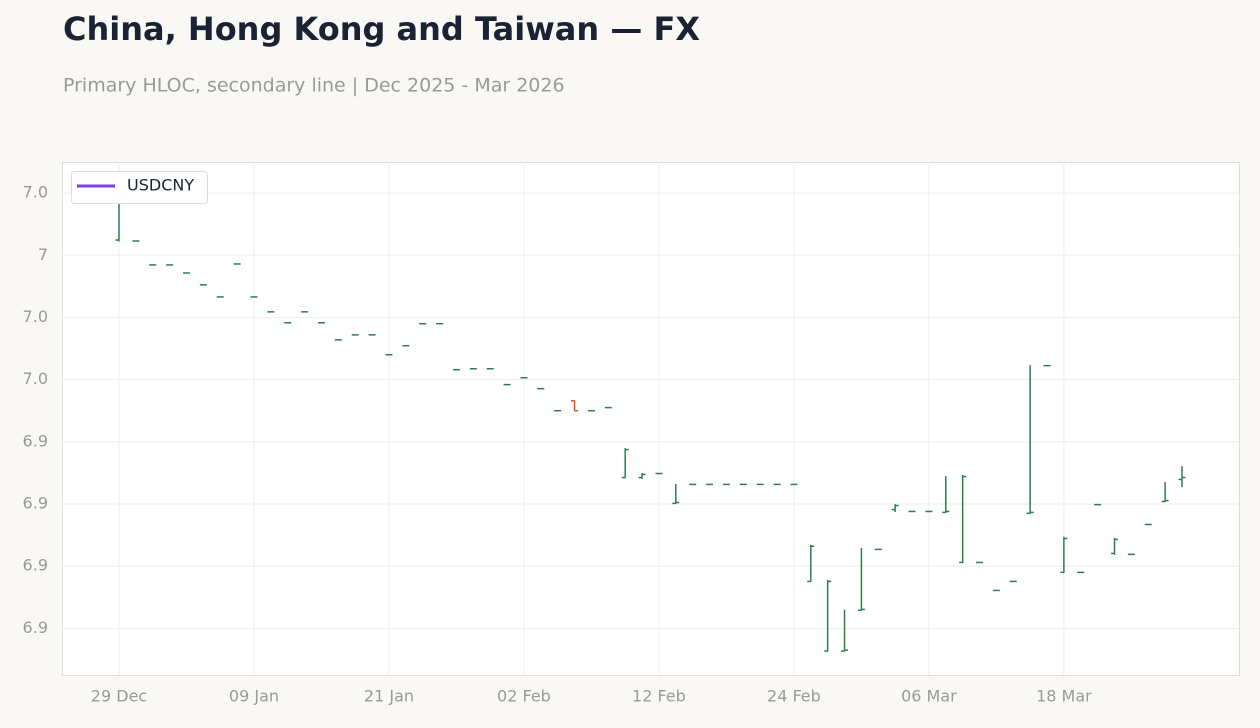 The image size is (1260, 728). Describe the element at coordinates (389, 696) in the screenshot. I see `x-tick-label: 21 Jan` at that location.